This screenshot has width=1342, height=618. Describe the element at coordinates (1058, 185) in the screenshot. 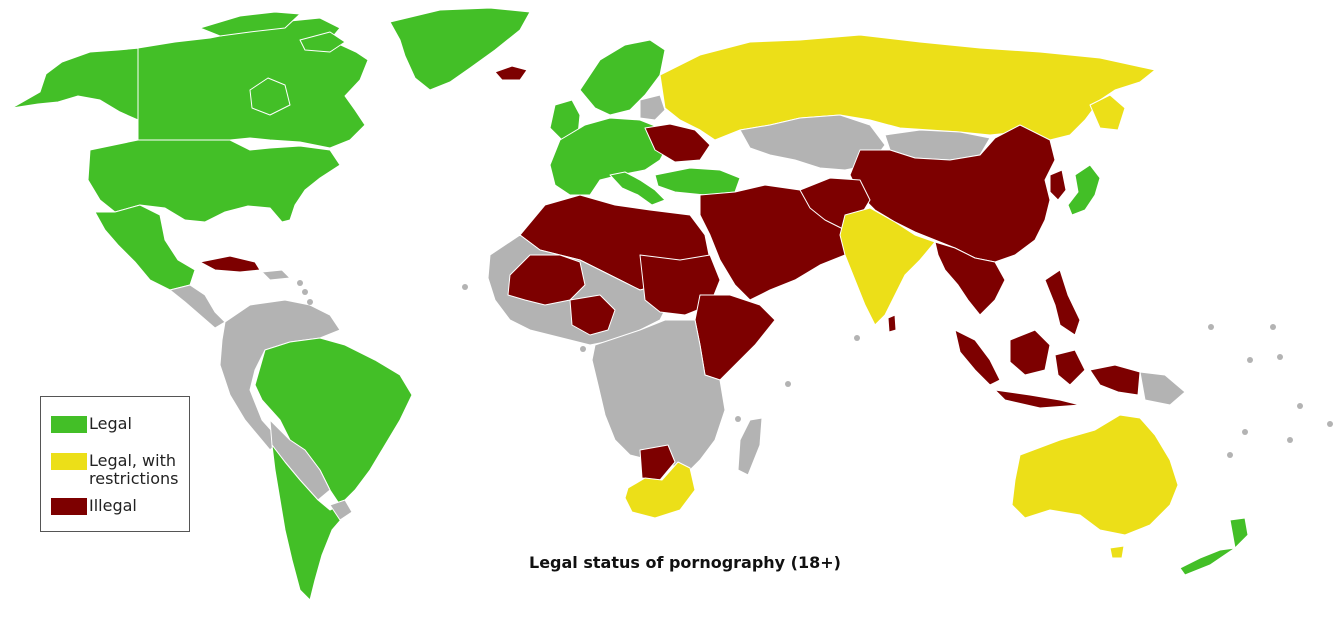

I see `region-korea` at that location.